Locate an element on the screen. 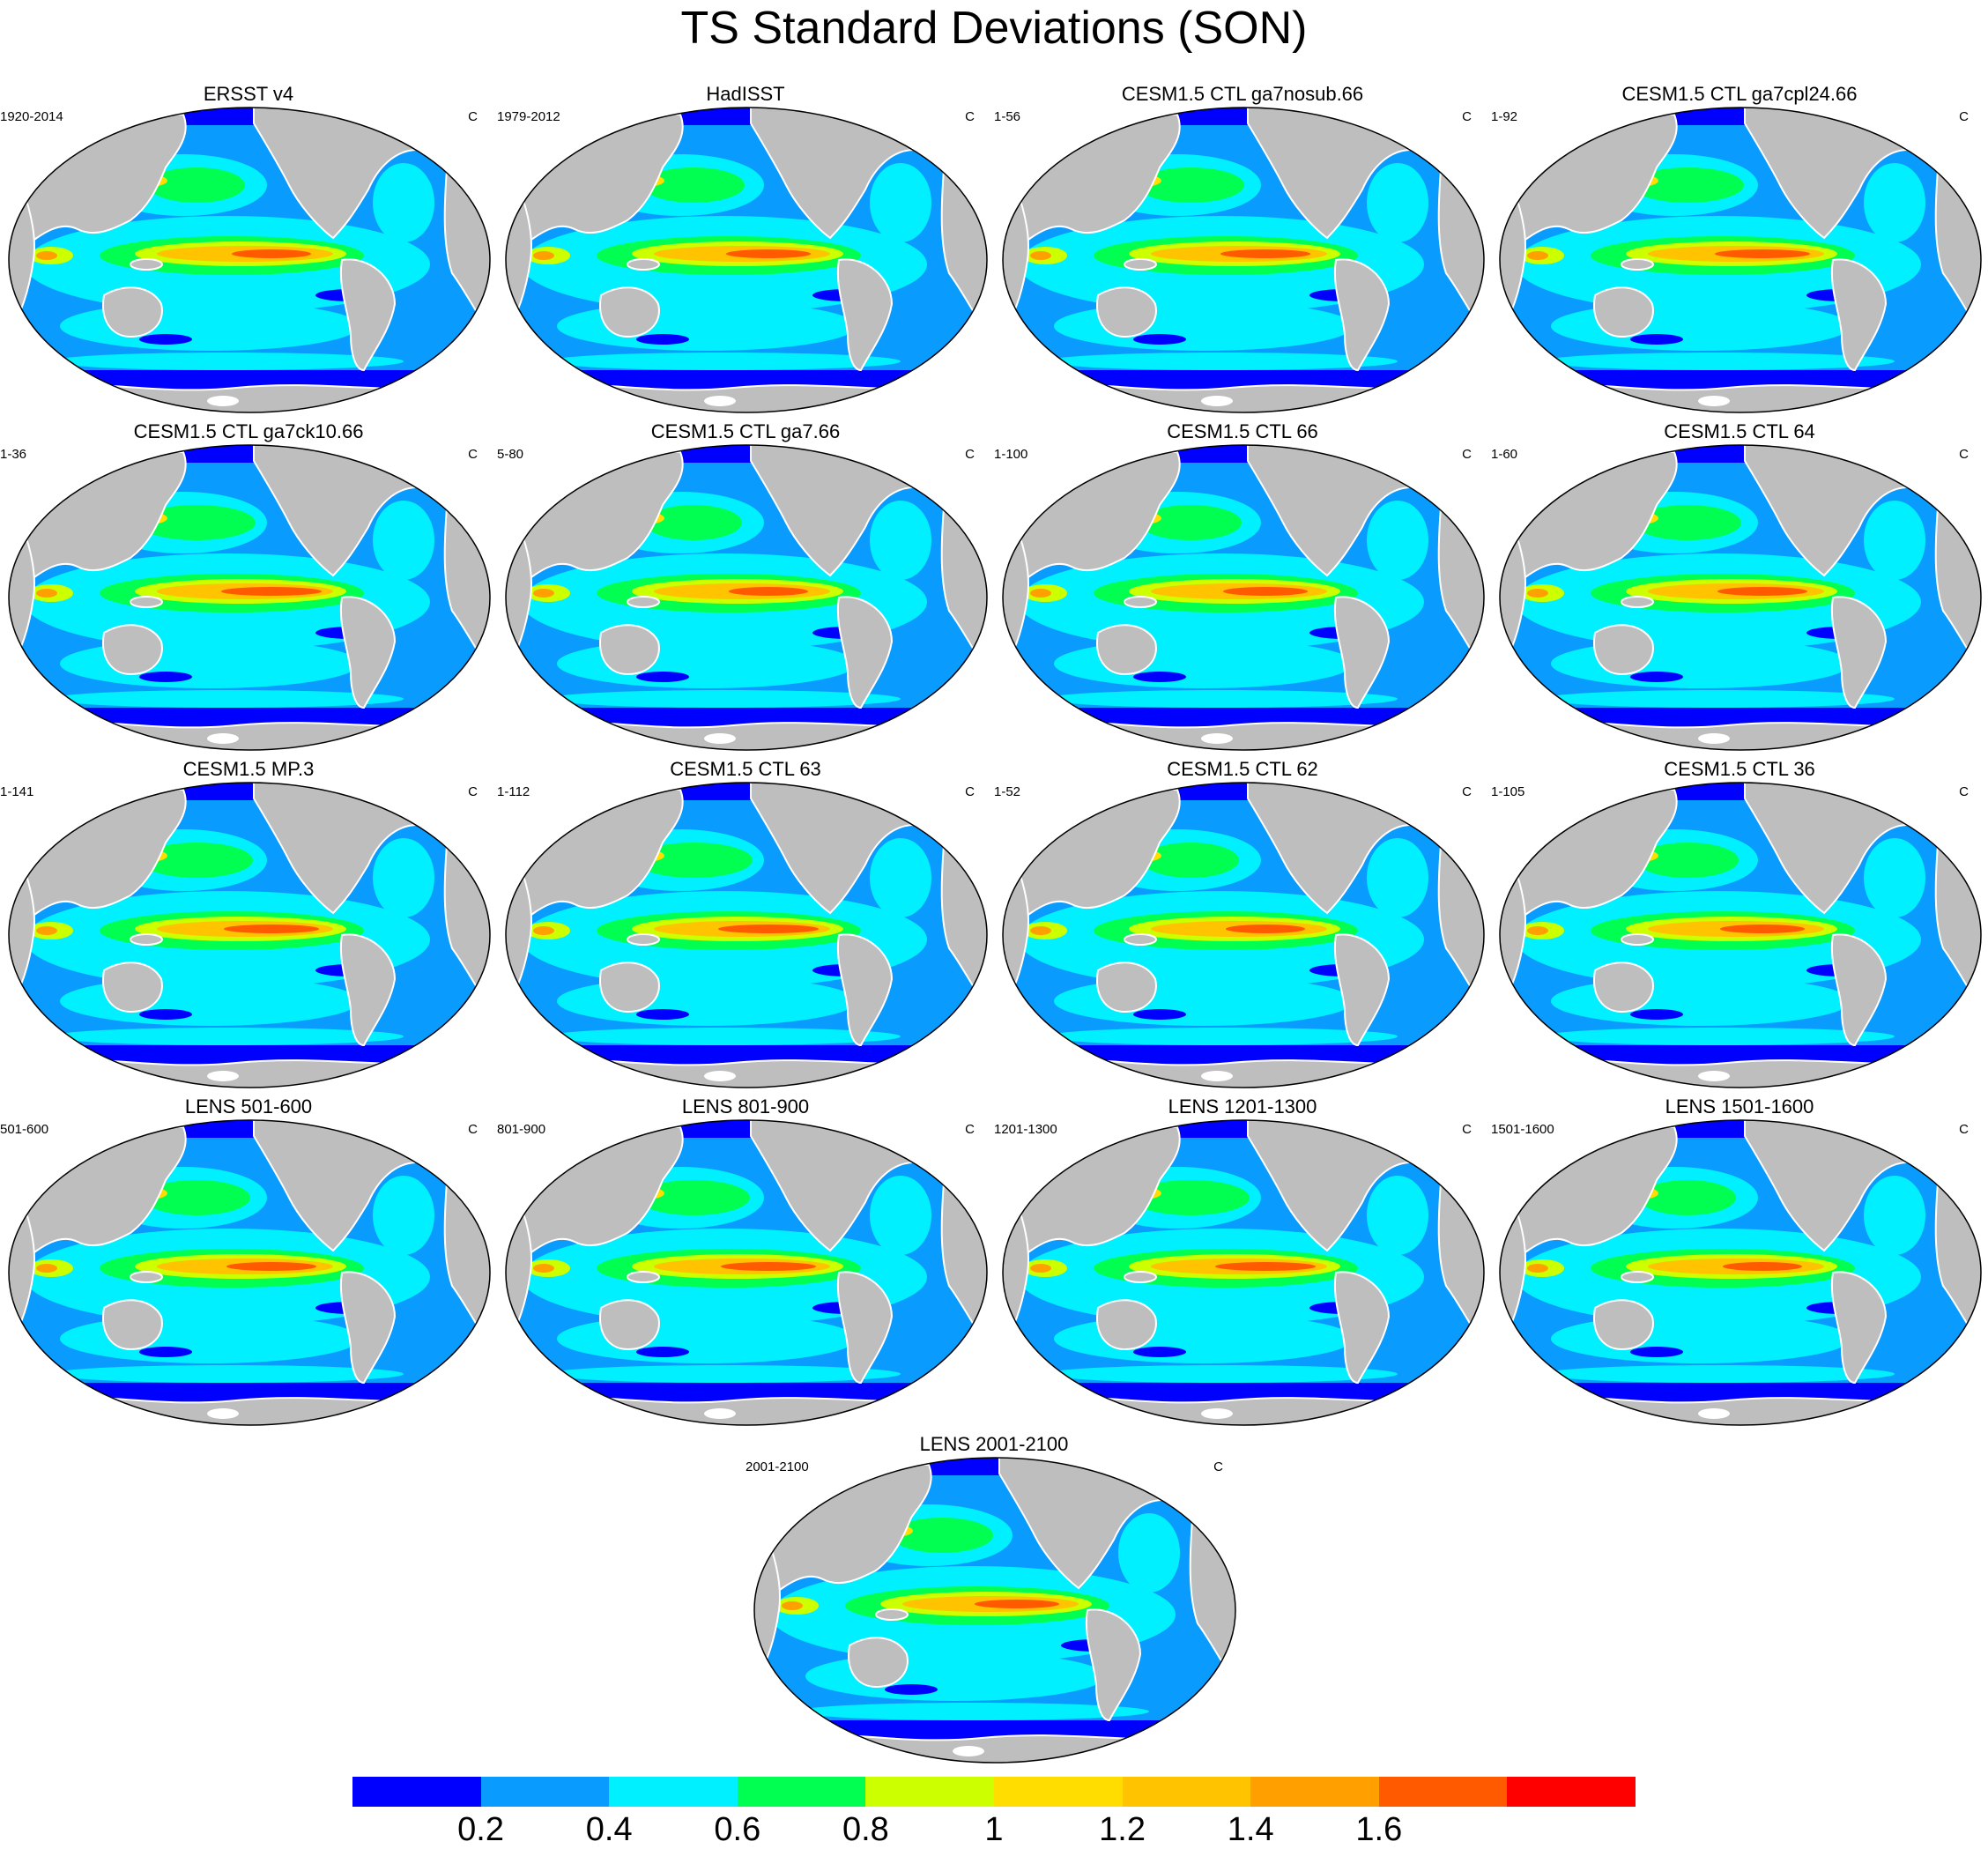 The image size is (1988, 1849). panel-title: CESM1.5 CTL ga7cpl24.66 is located at coordinates (1740, 94).